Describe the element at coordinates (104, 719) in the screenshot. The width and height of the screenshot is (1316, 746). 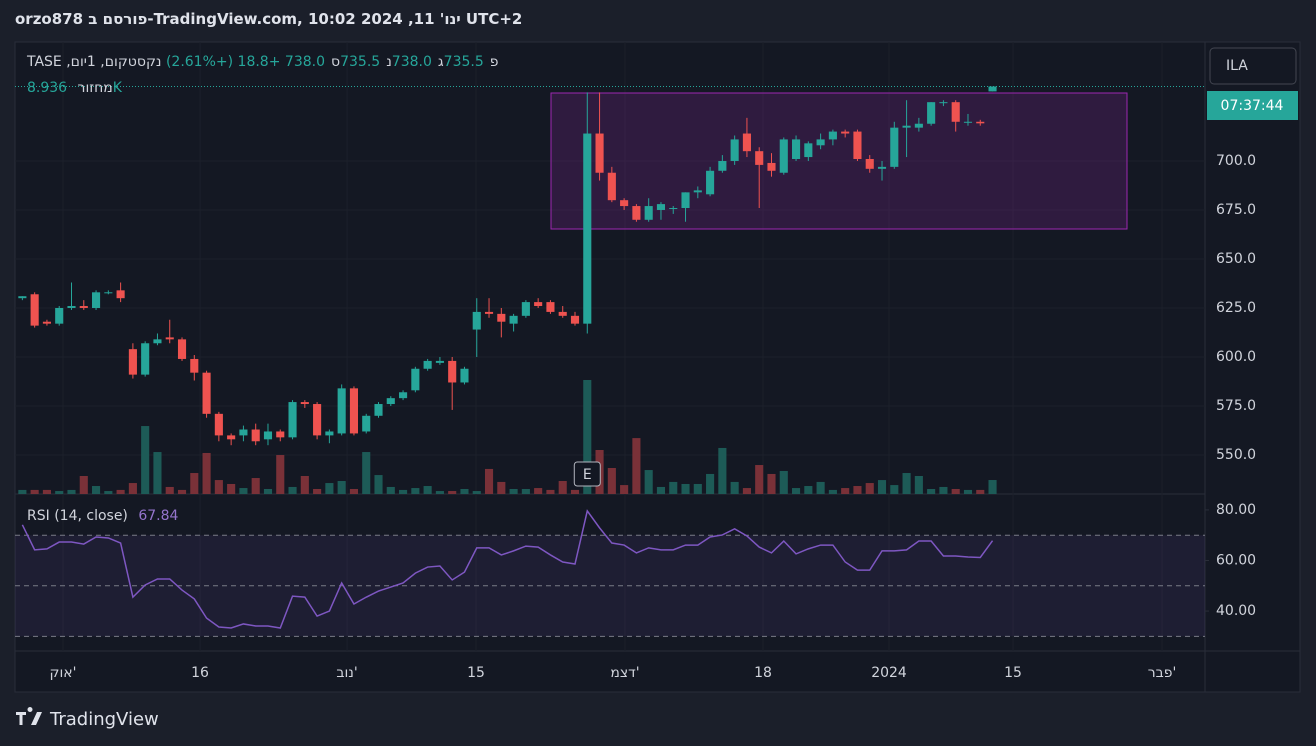
I see `brand: TradingView` at that location.